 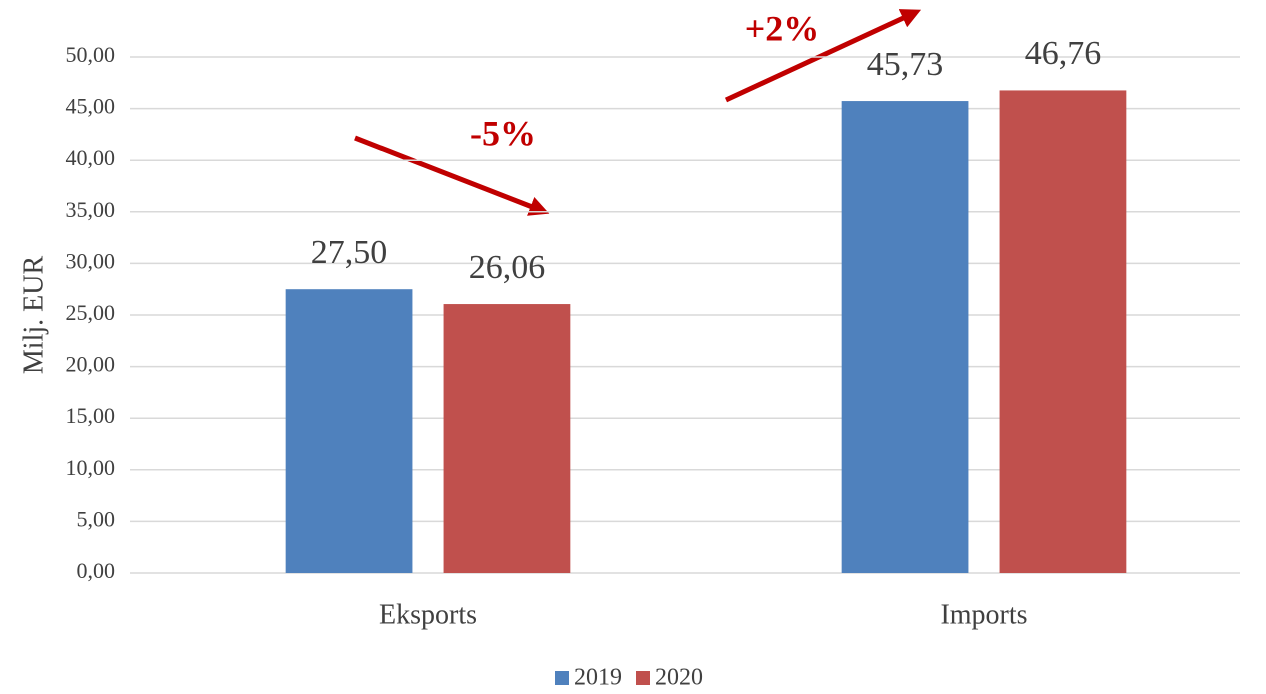 I want to click on x-tick-label: Eksports, so click(x=428, y=614).